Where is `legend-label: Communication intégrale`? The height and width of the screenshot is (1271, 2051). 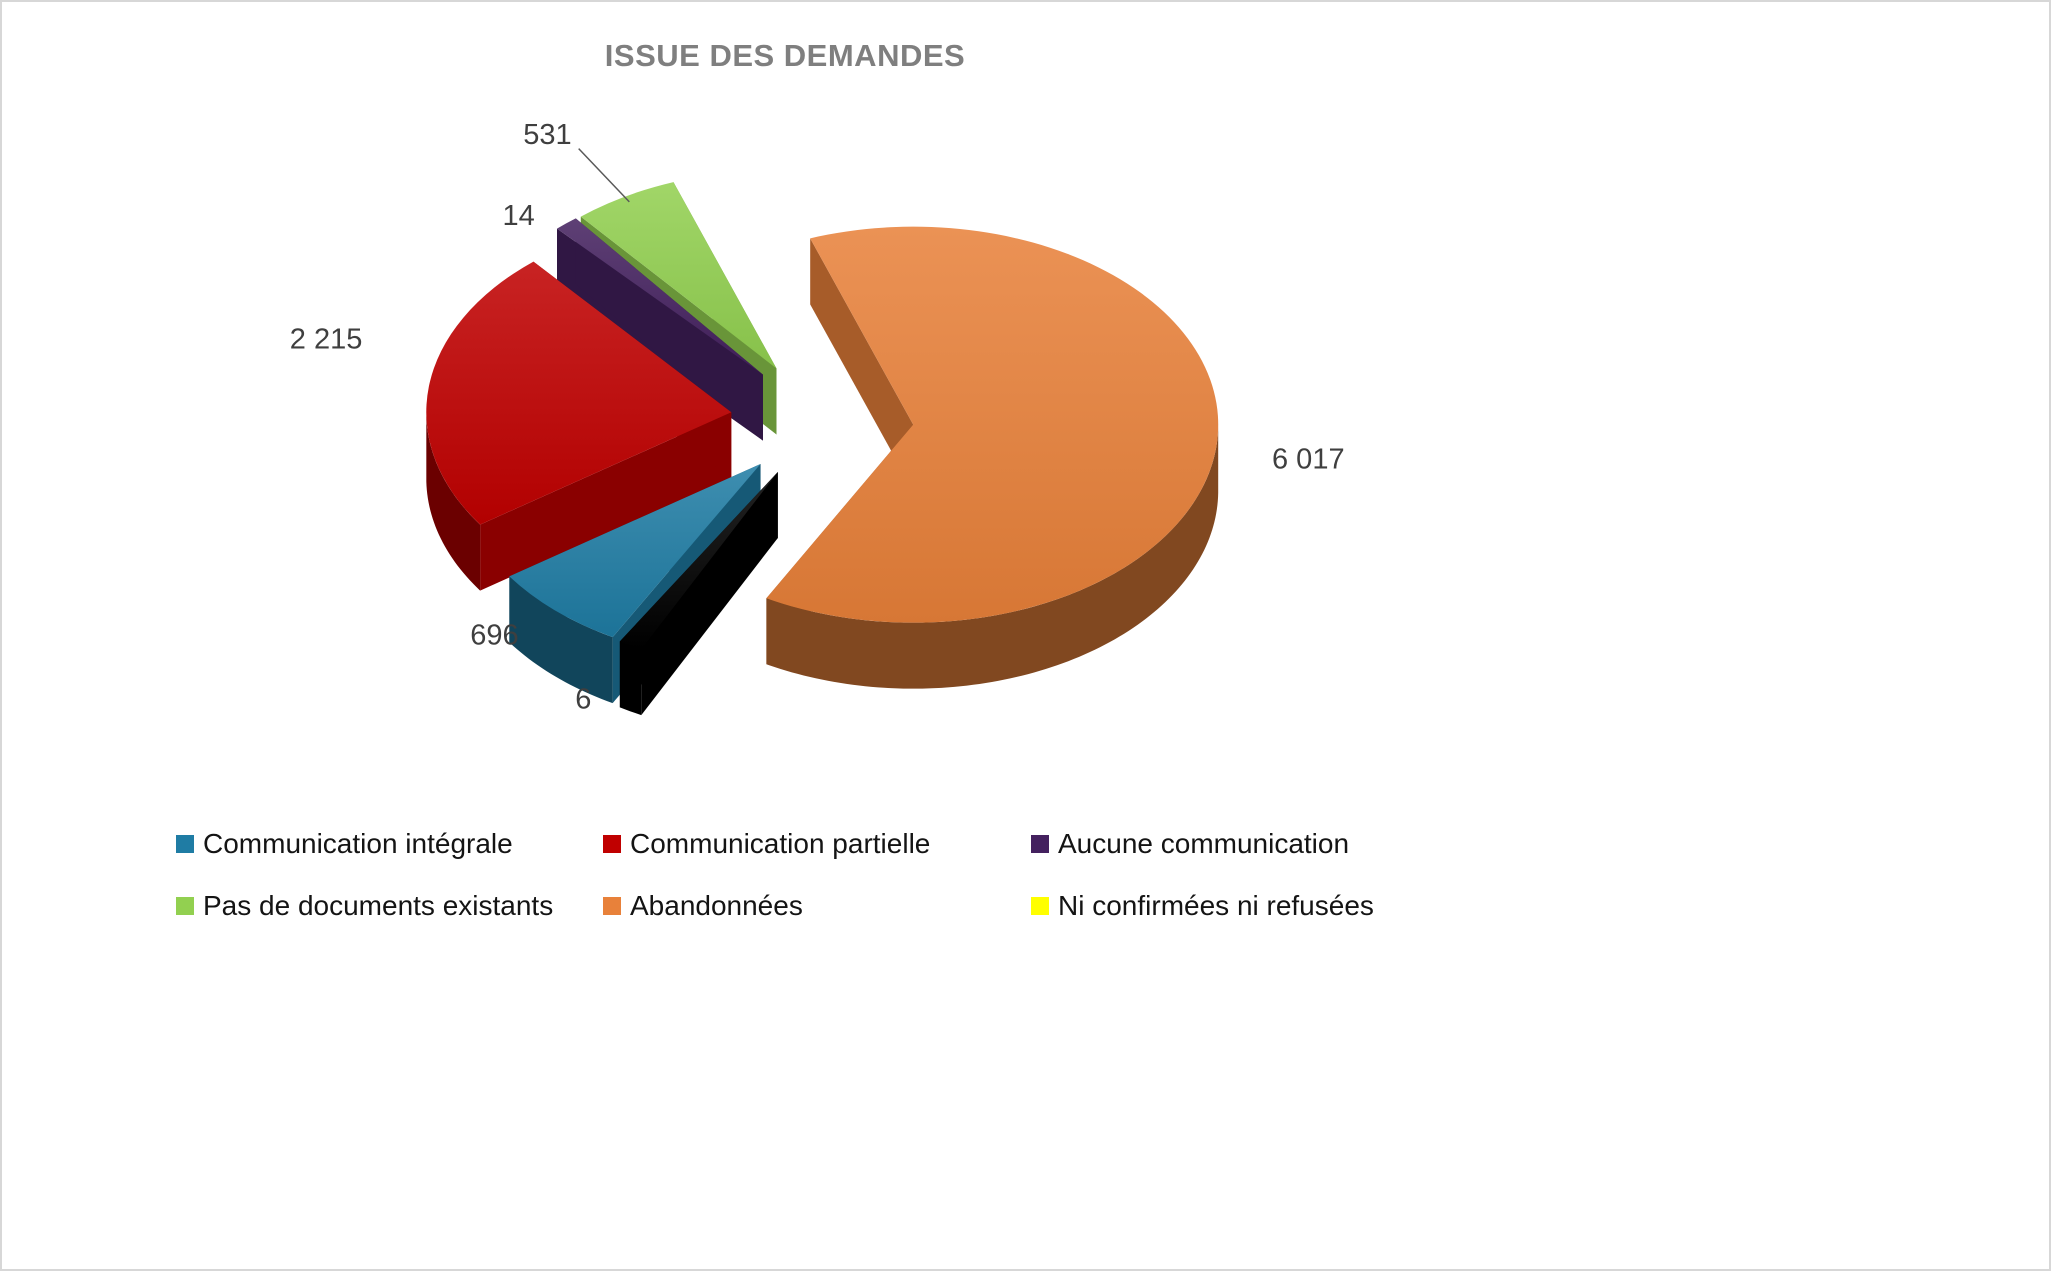 legend-label: Communication intégrale is located at coordinates (358, 843).